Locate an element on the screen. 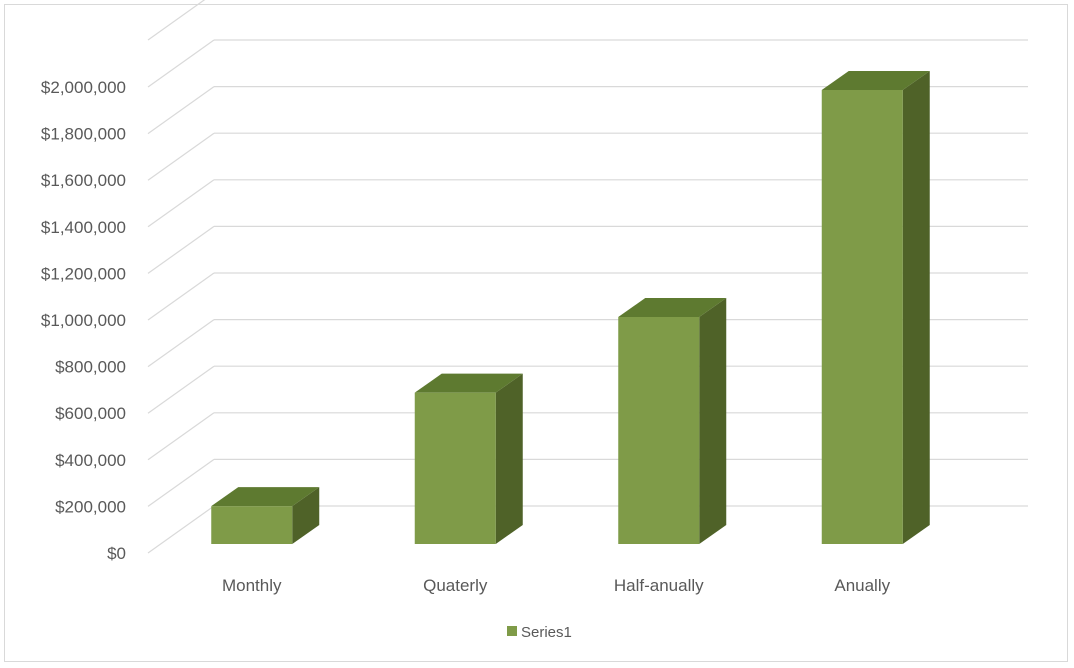  x-category-label: Anually is located at coordinates (862, 585).